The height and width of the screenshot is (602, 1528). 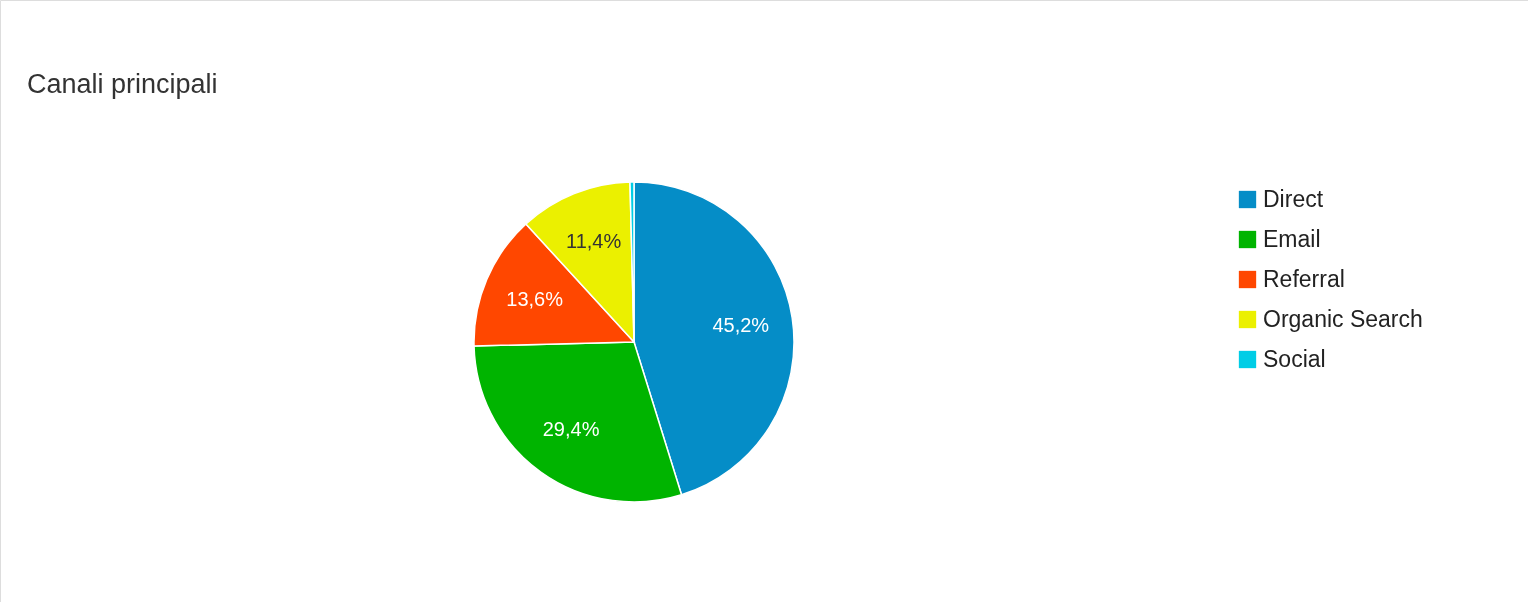 What do you see at coordinates (1292, 238) in the screenshot?
I see `legend-label: Email` at bounding box center [1292, 238].